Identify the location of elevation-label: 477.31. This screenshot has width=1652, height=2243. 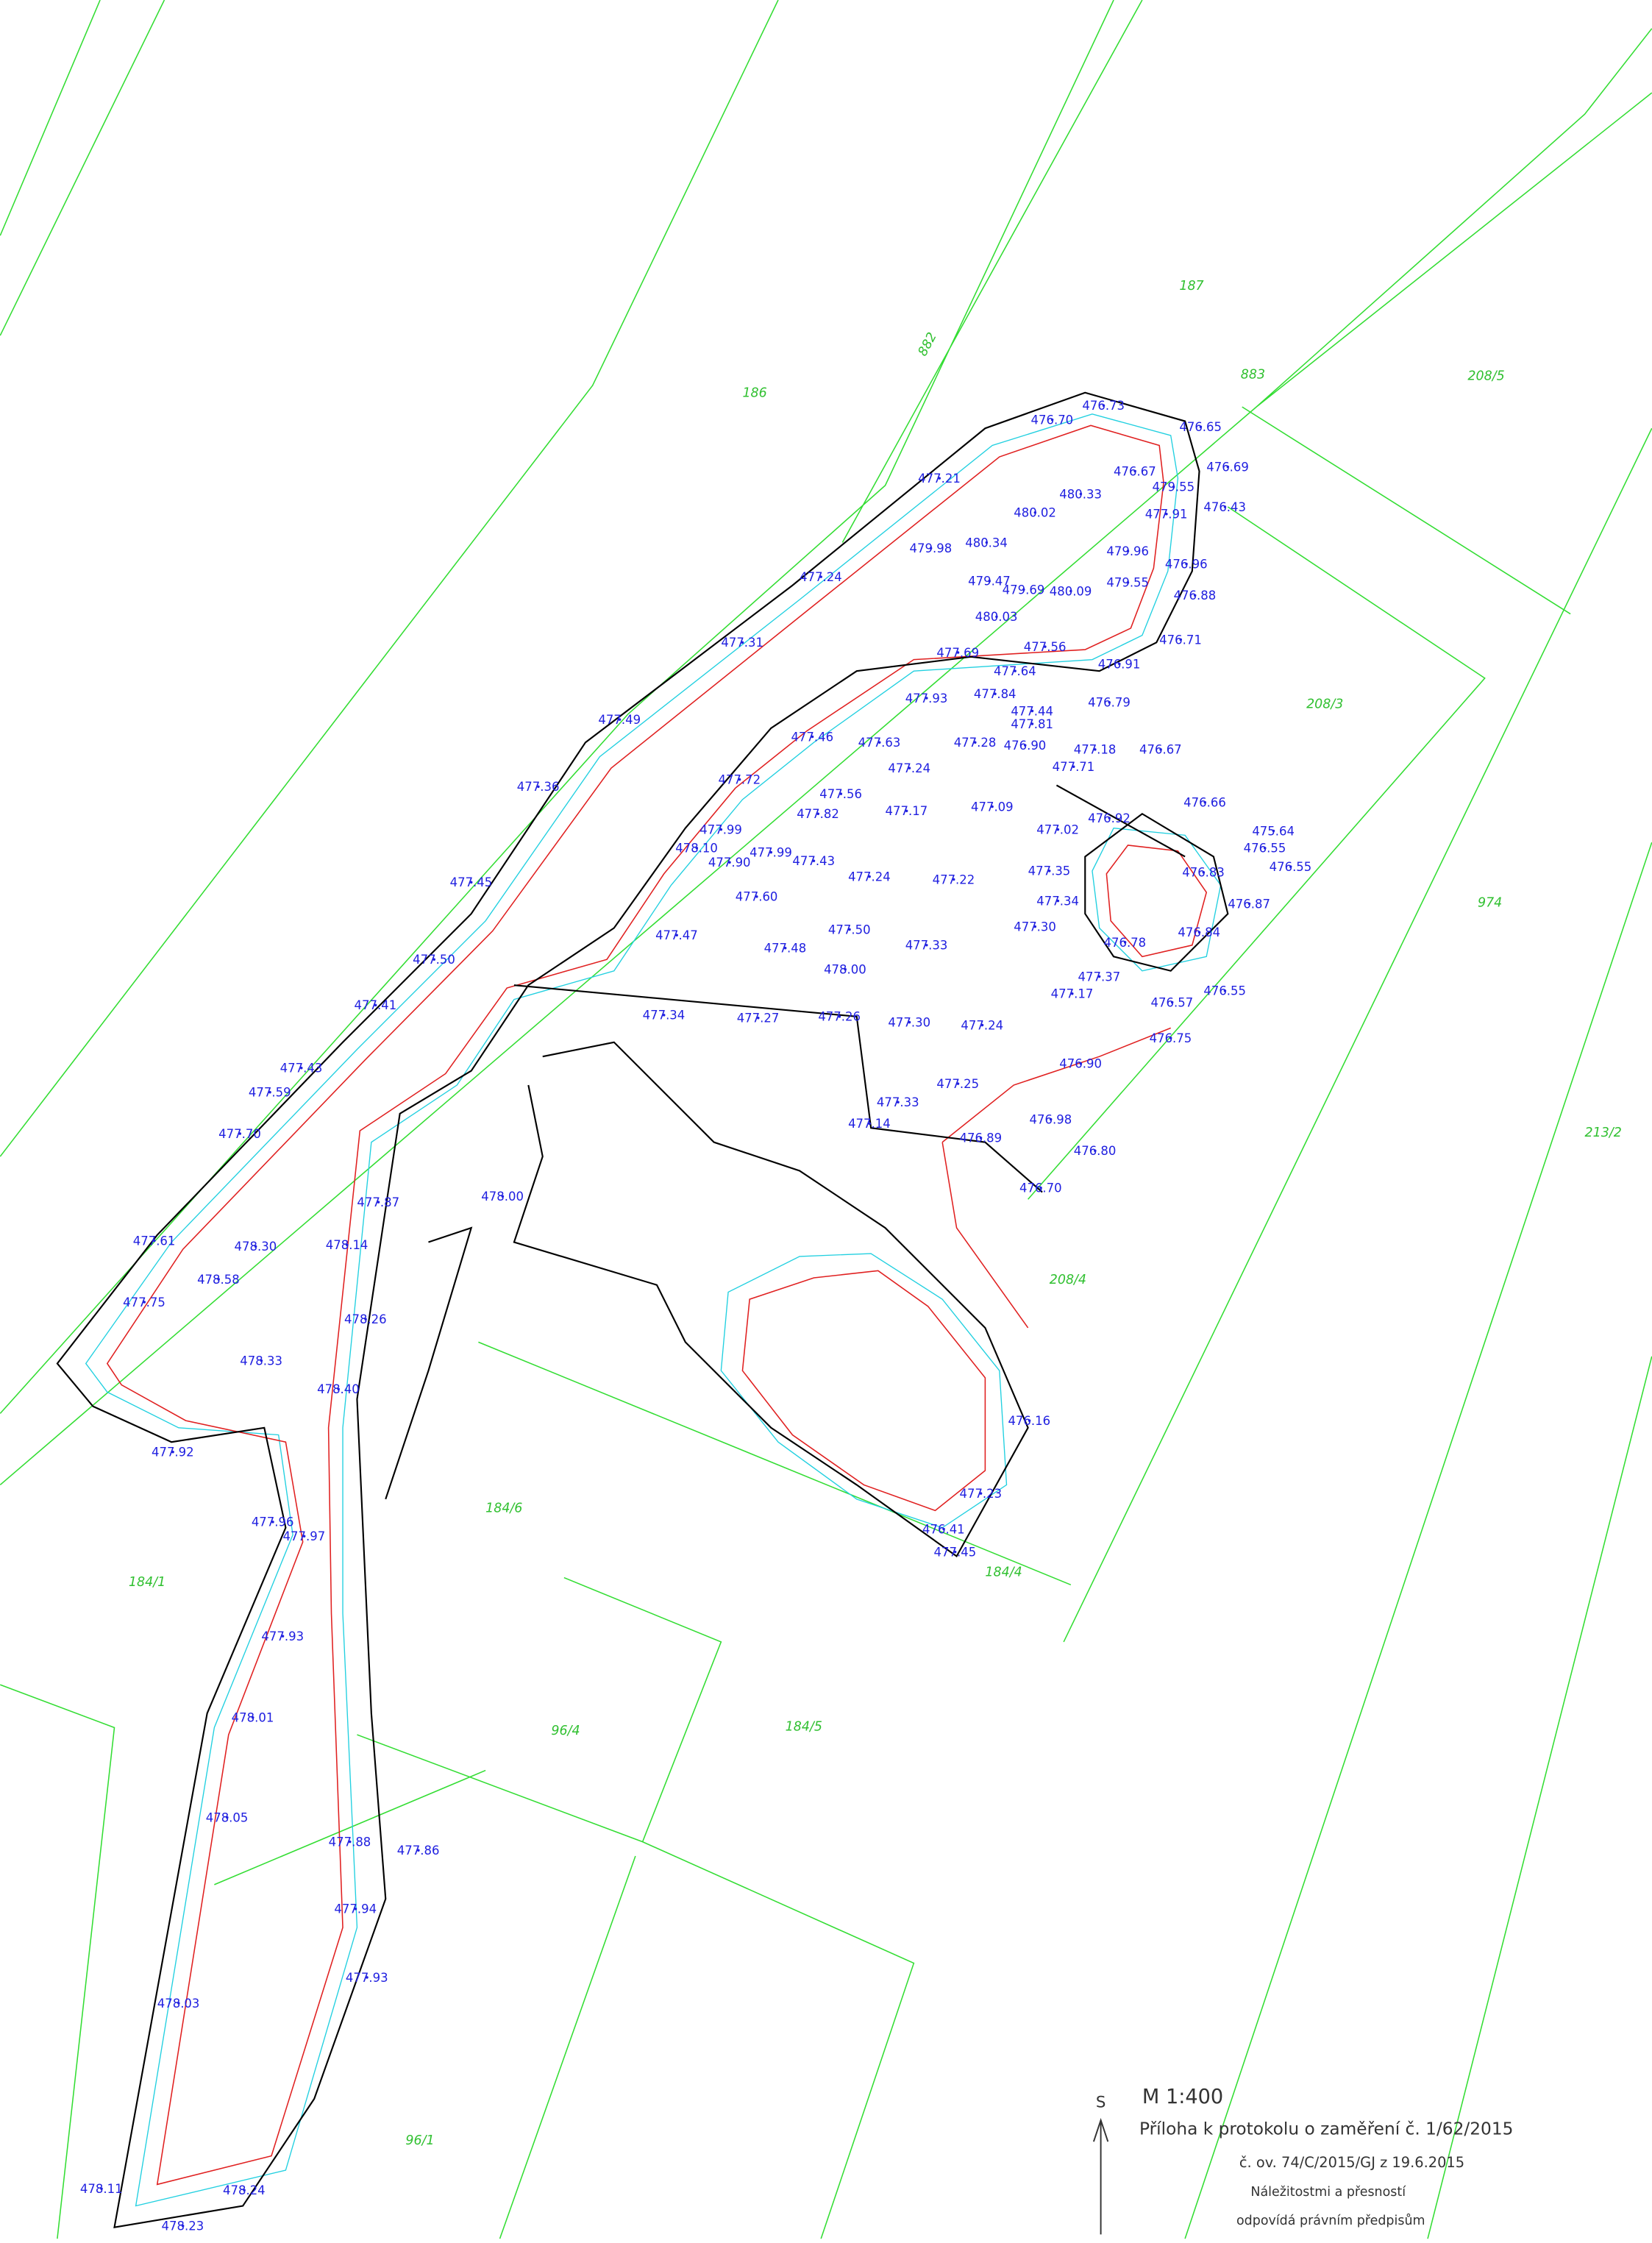
(742, 643).